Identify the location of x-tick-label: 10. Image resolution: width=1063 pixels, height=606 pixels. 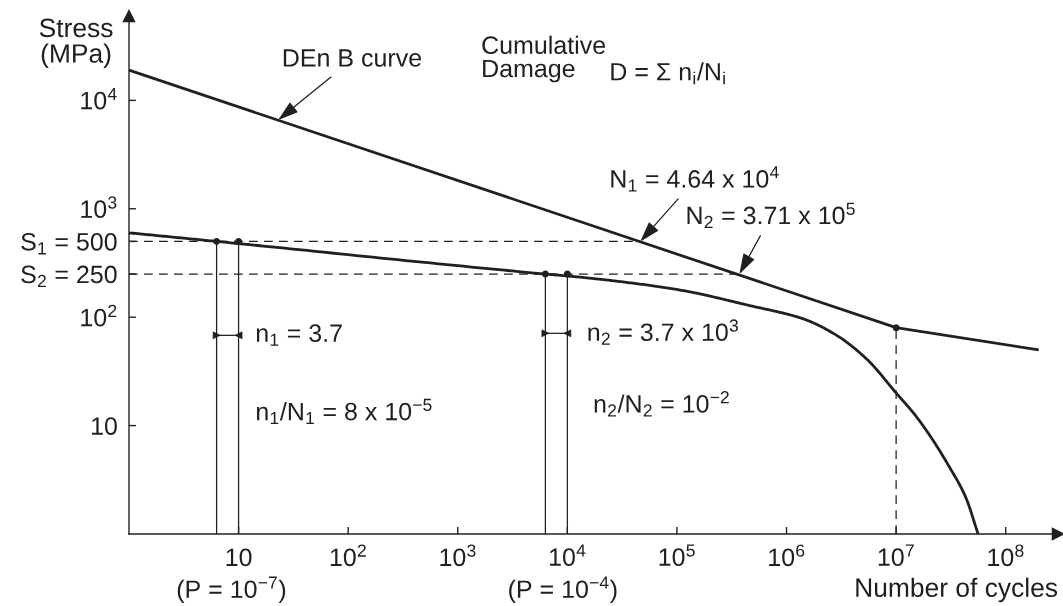
(239, 557).